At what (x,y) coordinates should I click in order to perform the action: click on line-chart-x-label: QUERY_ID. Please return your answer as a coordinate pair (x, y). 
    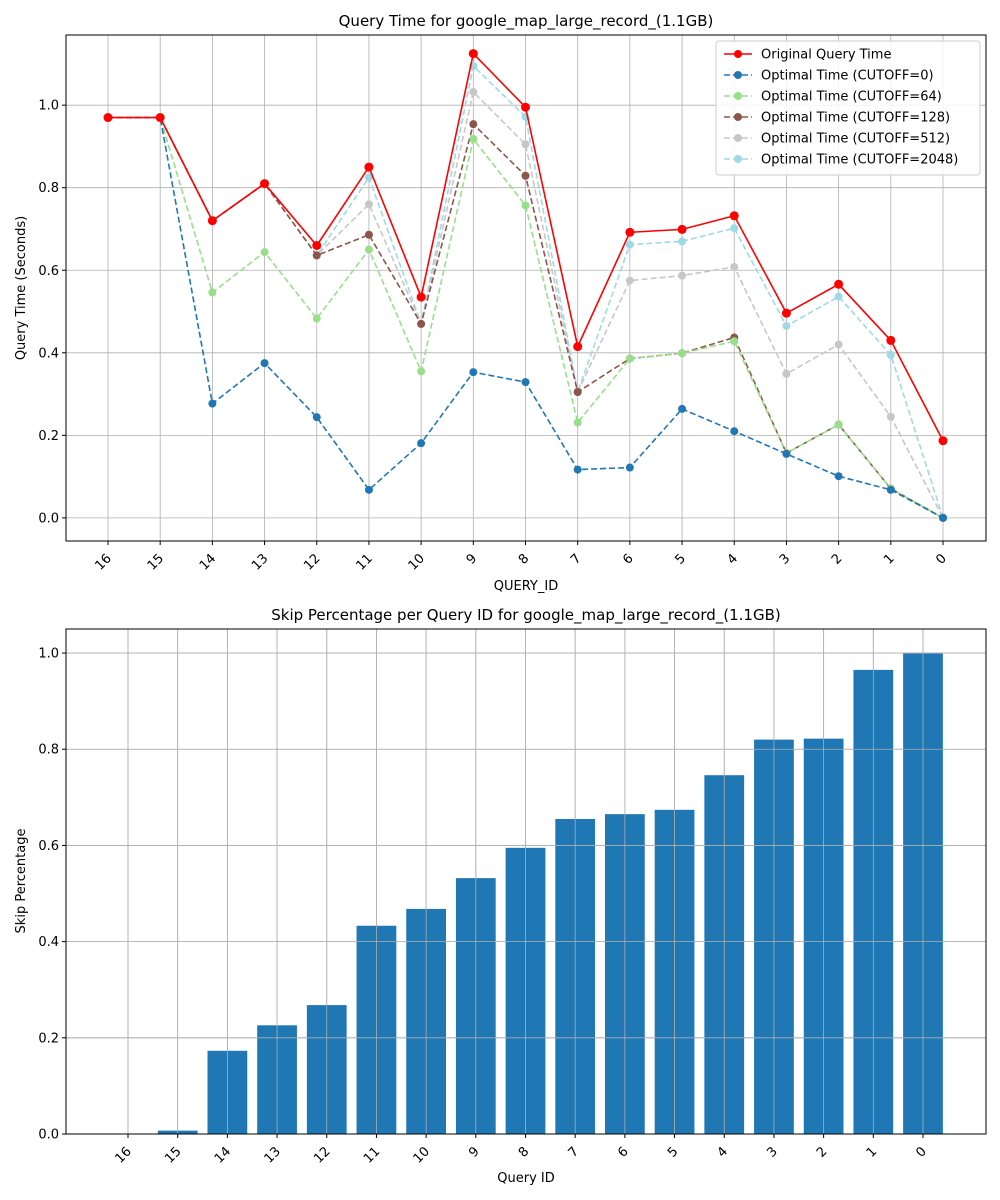
    Looking at the image, I should click on (526, 586).